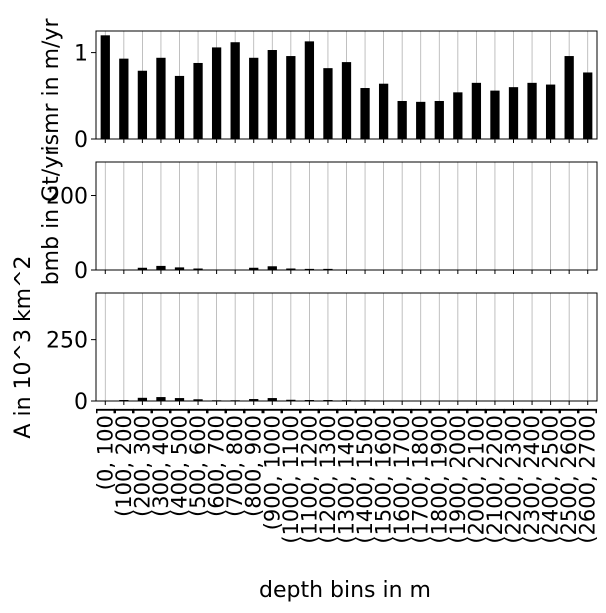 The width and height of the screenshot is (606, 613). I want to click on x-tick-label-18: (1800, 1900], so click(439, 475).